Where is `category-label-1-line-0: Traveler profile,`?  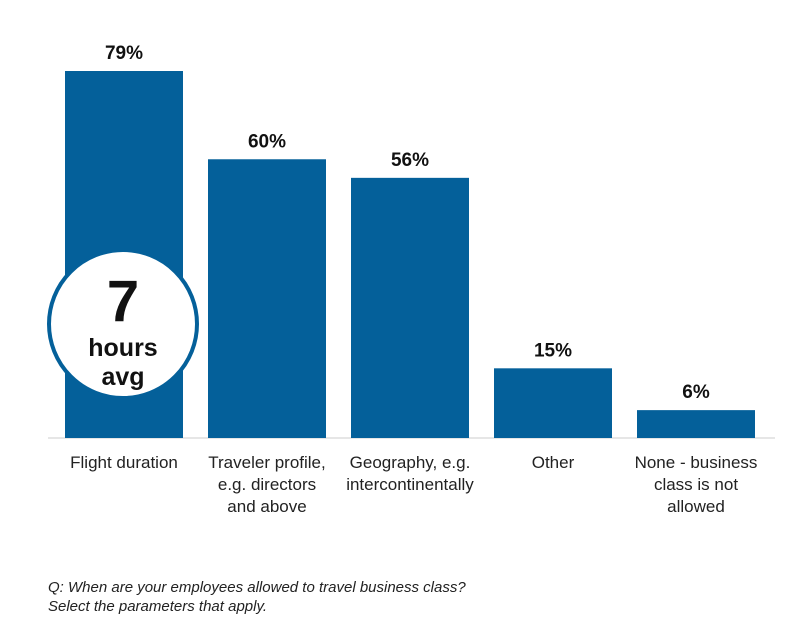
category-label-1-line-0: Traveler profile, is located at coordinates (266, 462).